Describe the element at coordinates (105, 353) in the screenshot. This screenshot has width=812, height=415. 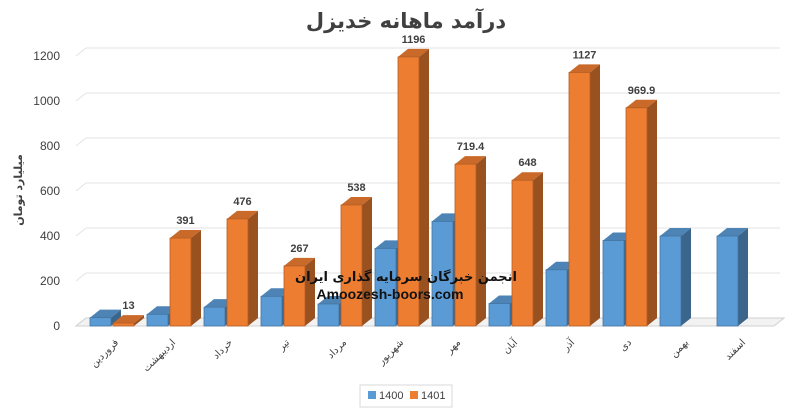
I see `x-tick-label: فروردین` at that location.